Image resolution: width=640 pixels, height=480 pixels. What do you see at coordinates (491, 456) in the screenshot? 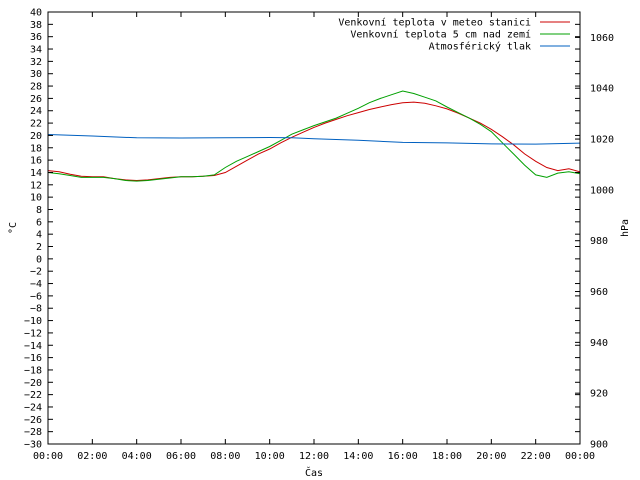
I see `x-tick-label: 20:00` at bounding box center [491, 456].